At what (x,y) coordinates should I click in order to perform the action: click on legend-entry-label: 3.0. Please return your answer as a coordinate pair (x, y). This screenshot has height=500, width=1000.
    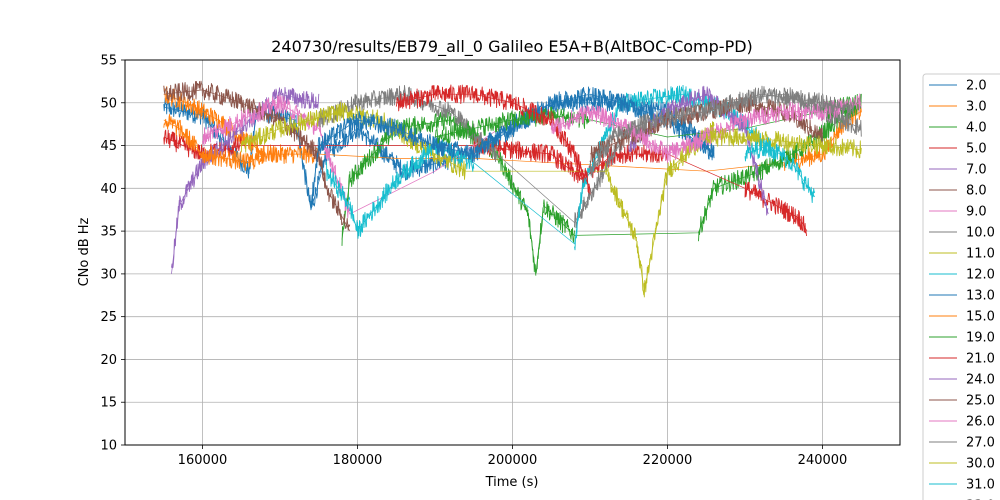
    Looking at the image, I should click on (976, 107).